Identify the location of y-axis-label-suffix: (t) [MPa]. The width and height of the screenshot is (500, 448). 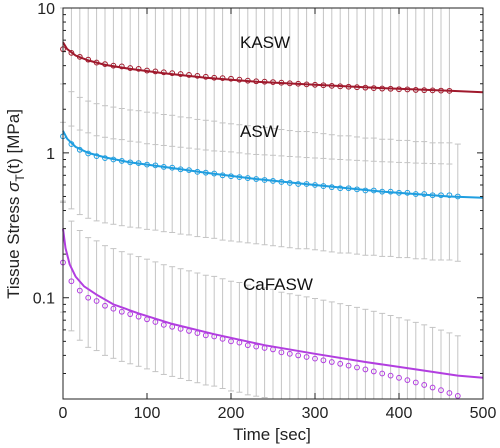
(13, 141).